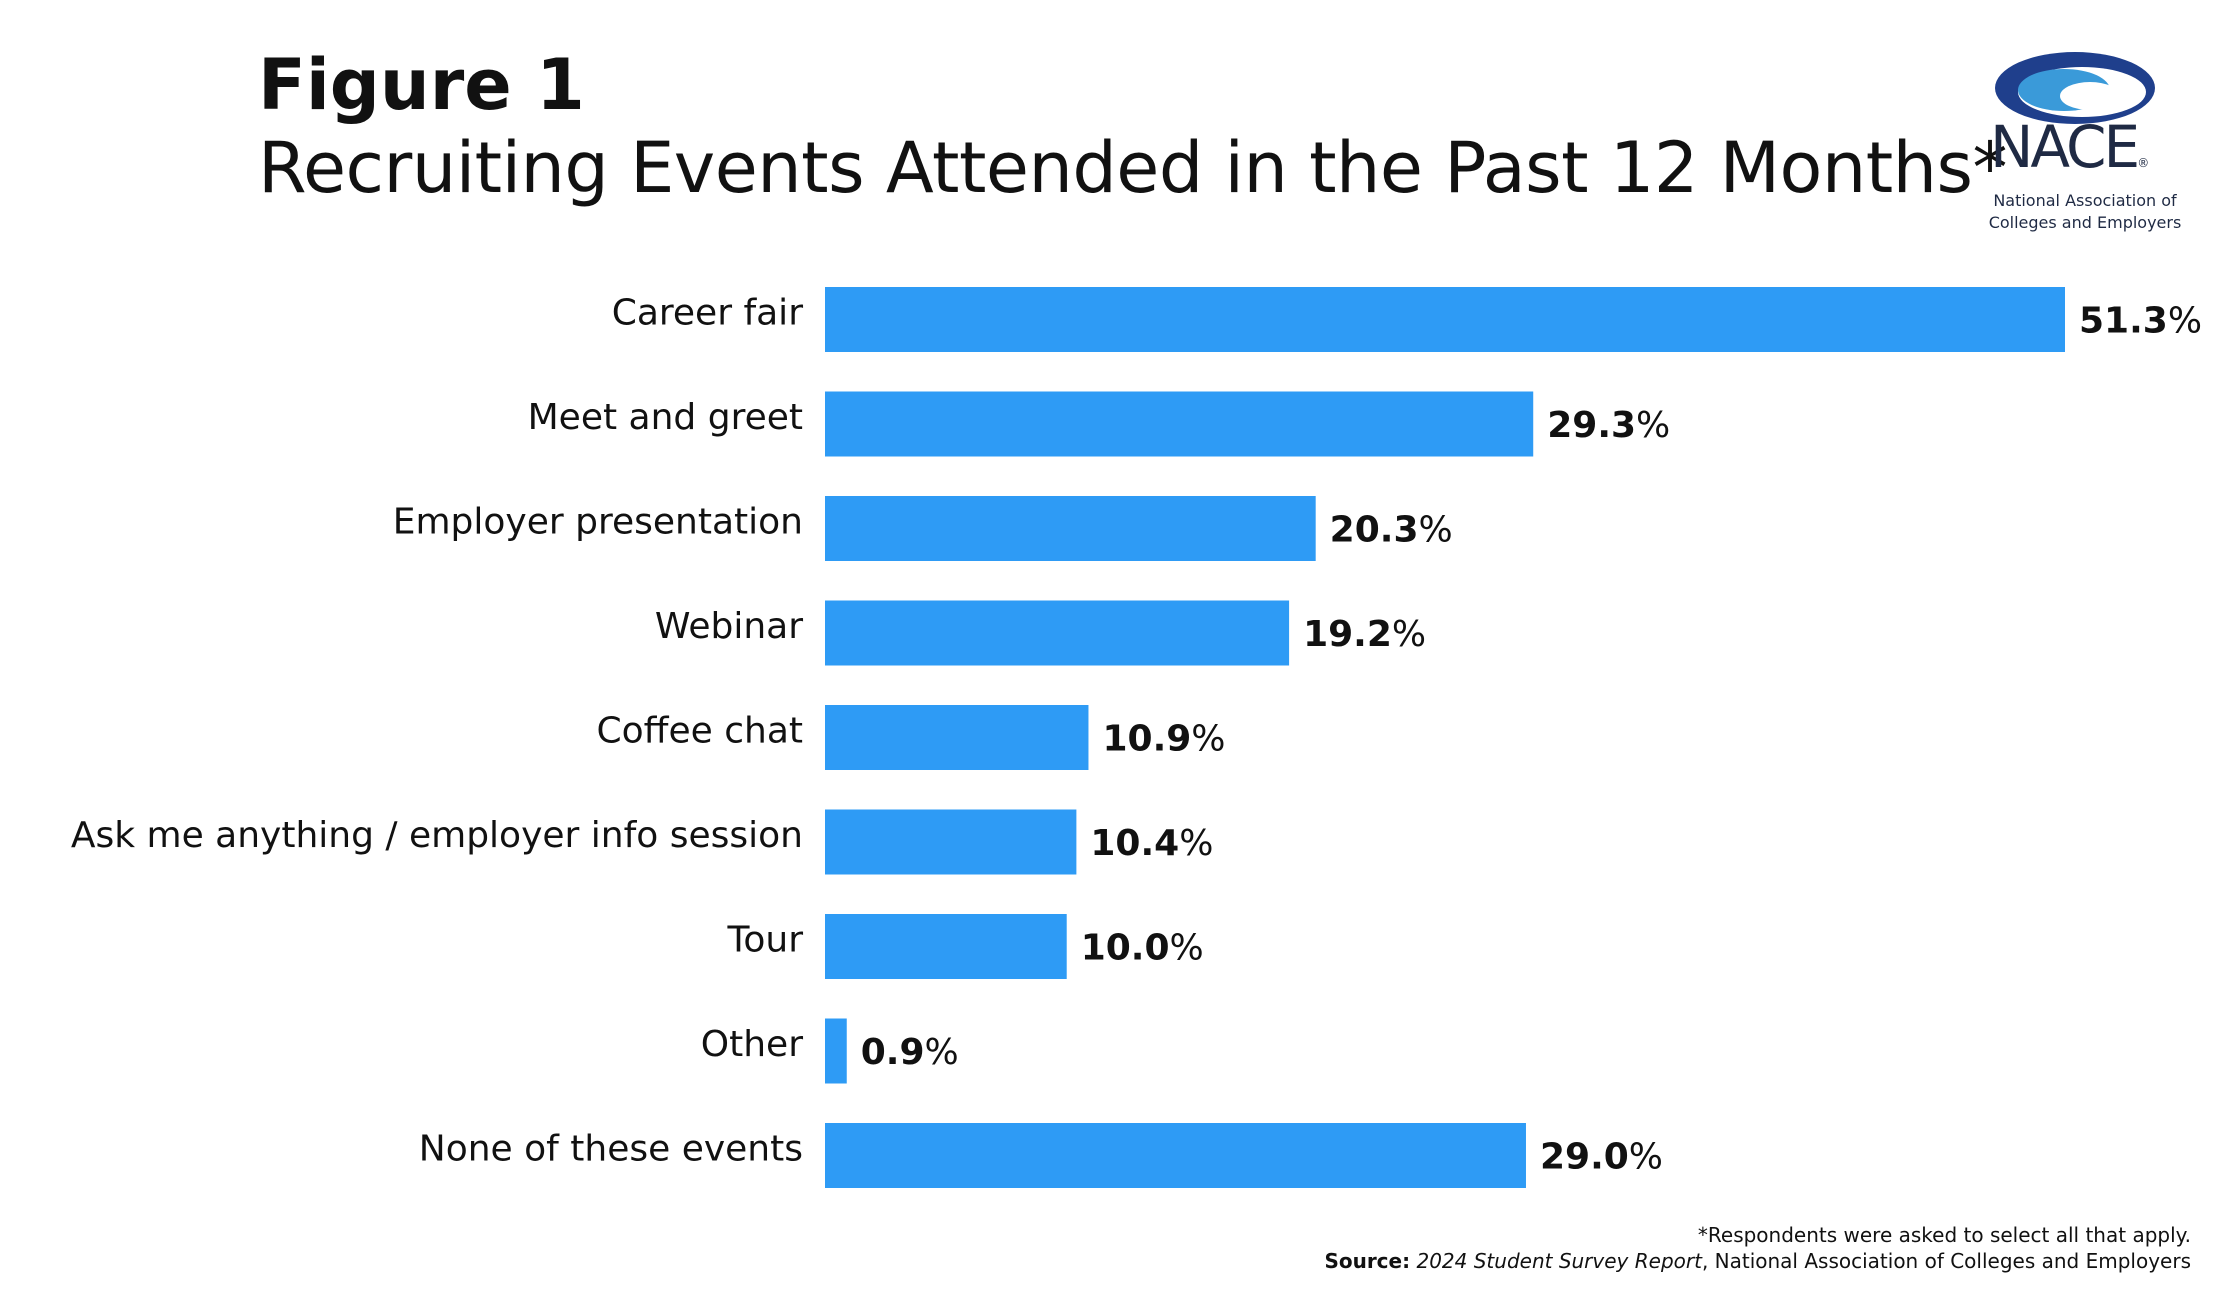 This screenshot has height=1315, width=2215. I want to click on category-label-employer-presentation: Employer presentation, so click(598, 522).